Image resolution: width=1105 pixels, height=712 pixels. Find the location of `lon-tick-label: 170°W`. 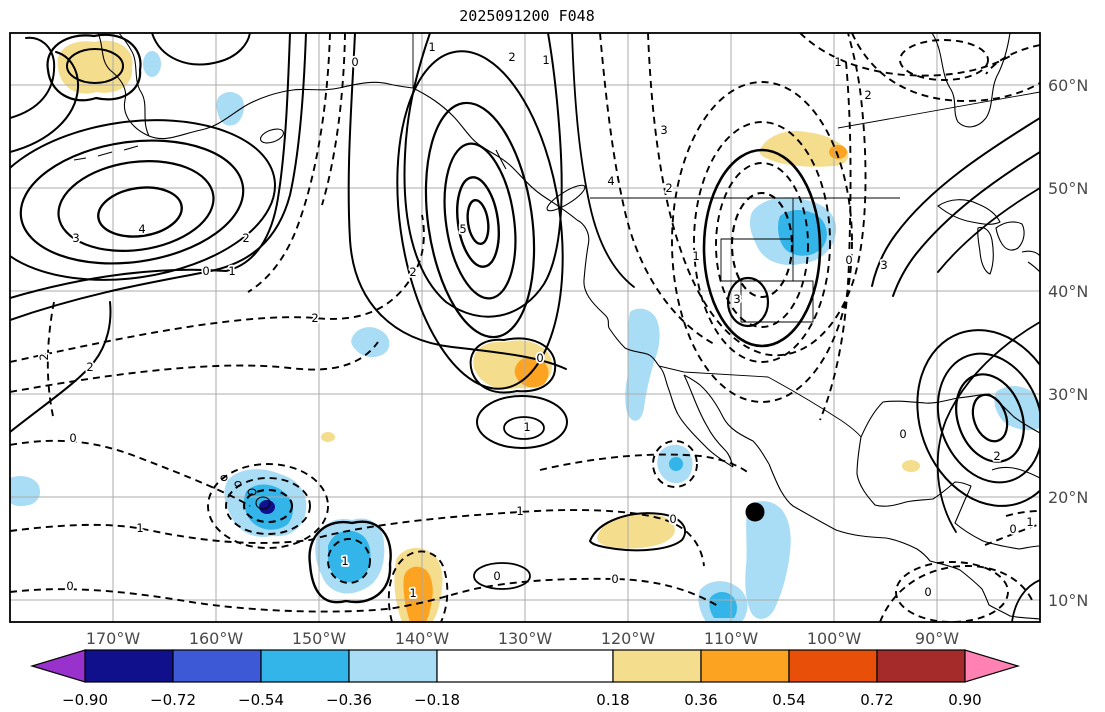

lon-tick-label: 170°W is located at coordinates (113, 638).